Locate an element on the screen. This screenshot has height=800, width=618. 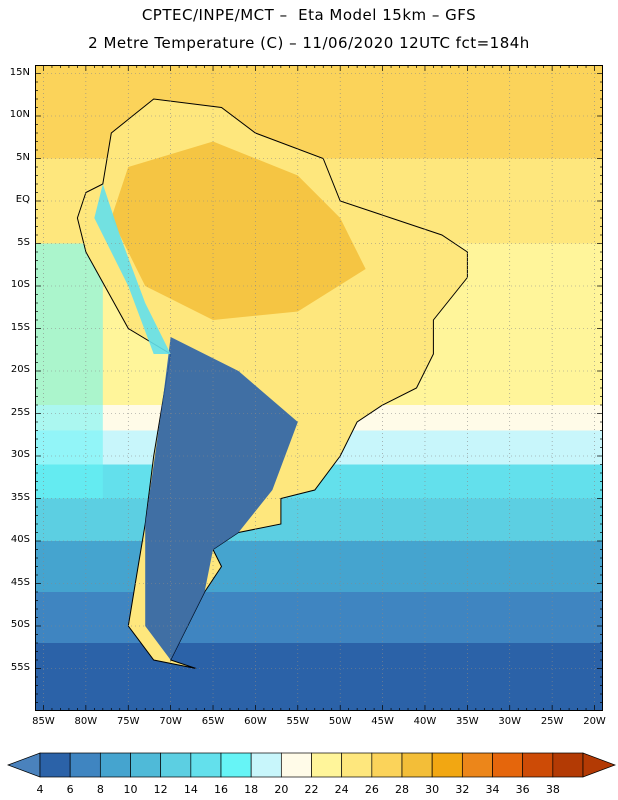
lon-label: 65W is located at coordinates (213, 721).